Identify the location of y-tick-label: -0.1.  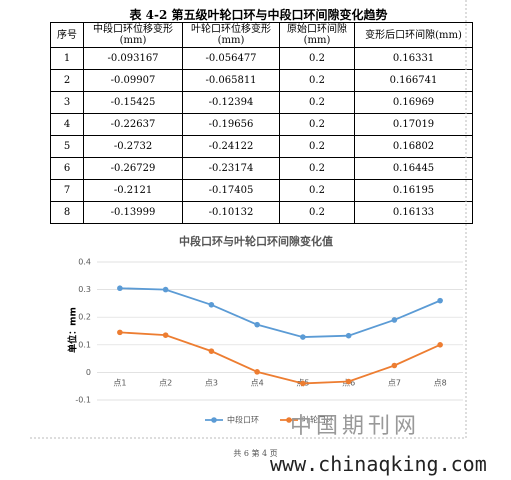
(83, 400).